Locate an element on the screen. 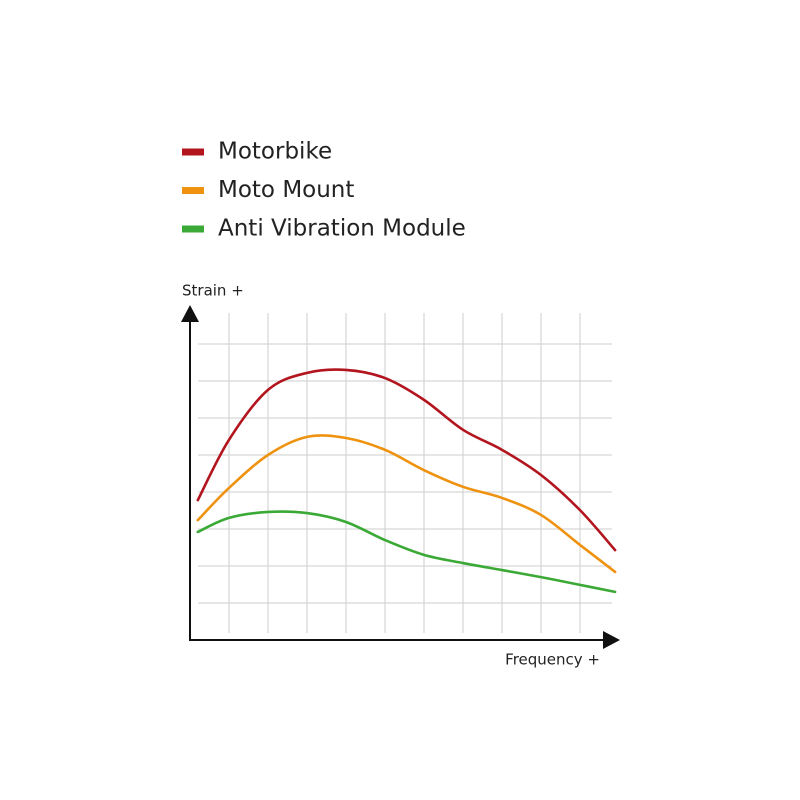 The width and height of the screenshot is (800, 800). legend: Motorbike Moto Mount Anti Vibration Module is located at coordinates (324, 190).